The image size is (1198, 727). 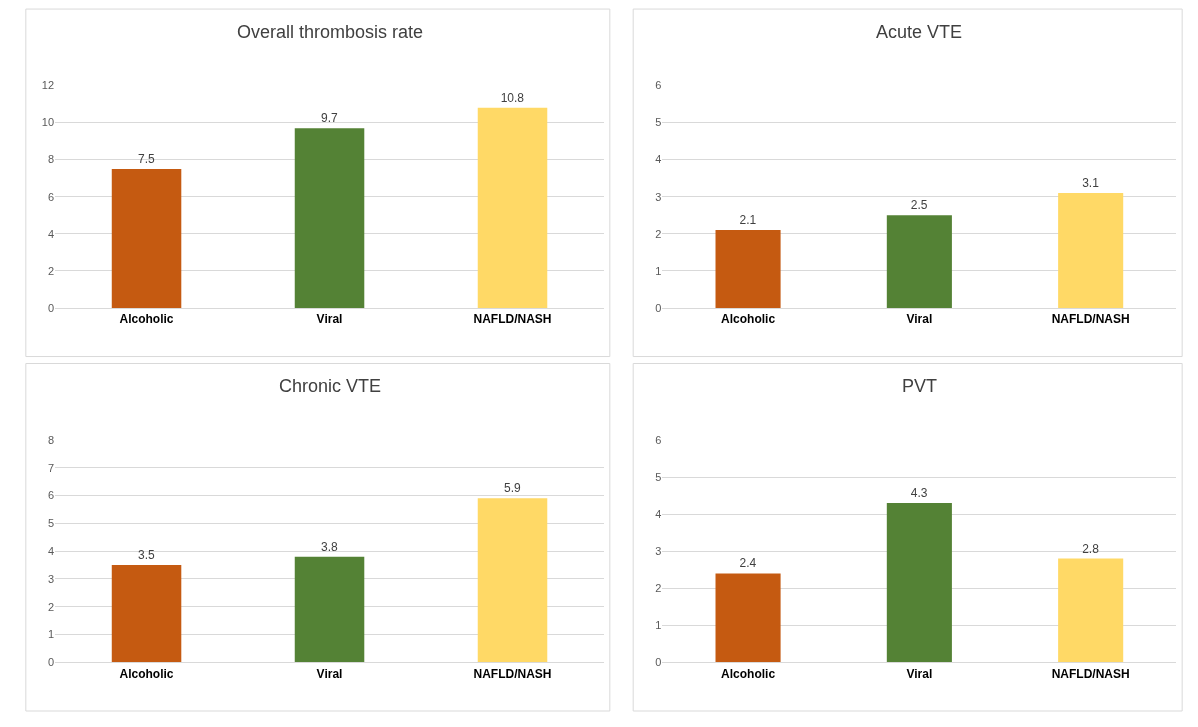 What do you see at coordinates (330, 546) in the screenshot?
I see `data-label: 3.8` at bounding box center [330, 546].